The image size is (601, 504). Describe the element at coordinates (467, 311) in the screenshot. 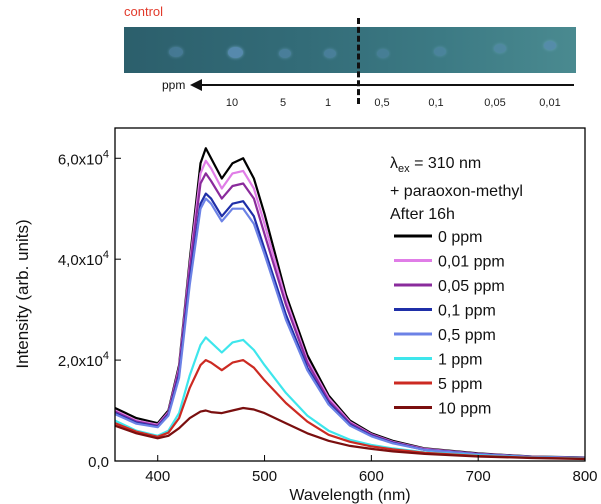

I see `legend-label: 0,1 ppm` at that location.